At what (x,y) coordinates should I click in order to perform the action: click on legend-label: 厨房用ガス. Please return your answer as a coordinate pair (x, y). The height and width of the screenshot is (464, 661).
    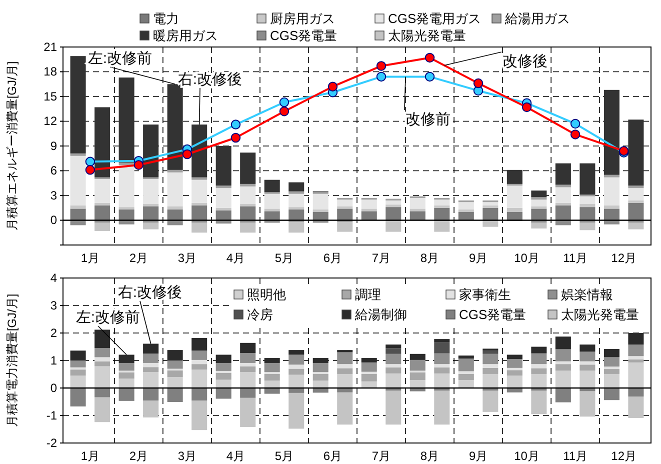
    Looking at the image, I should click on (302, 18).